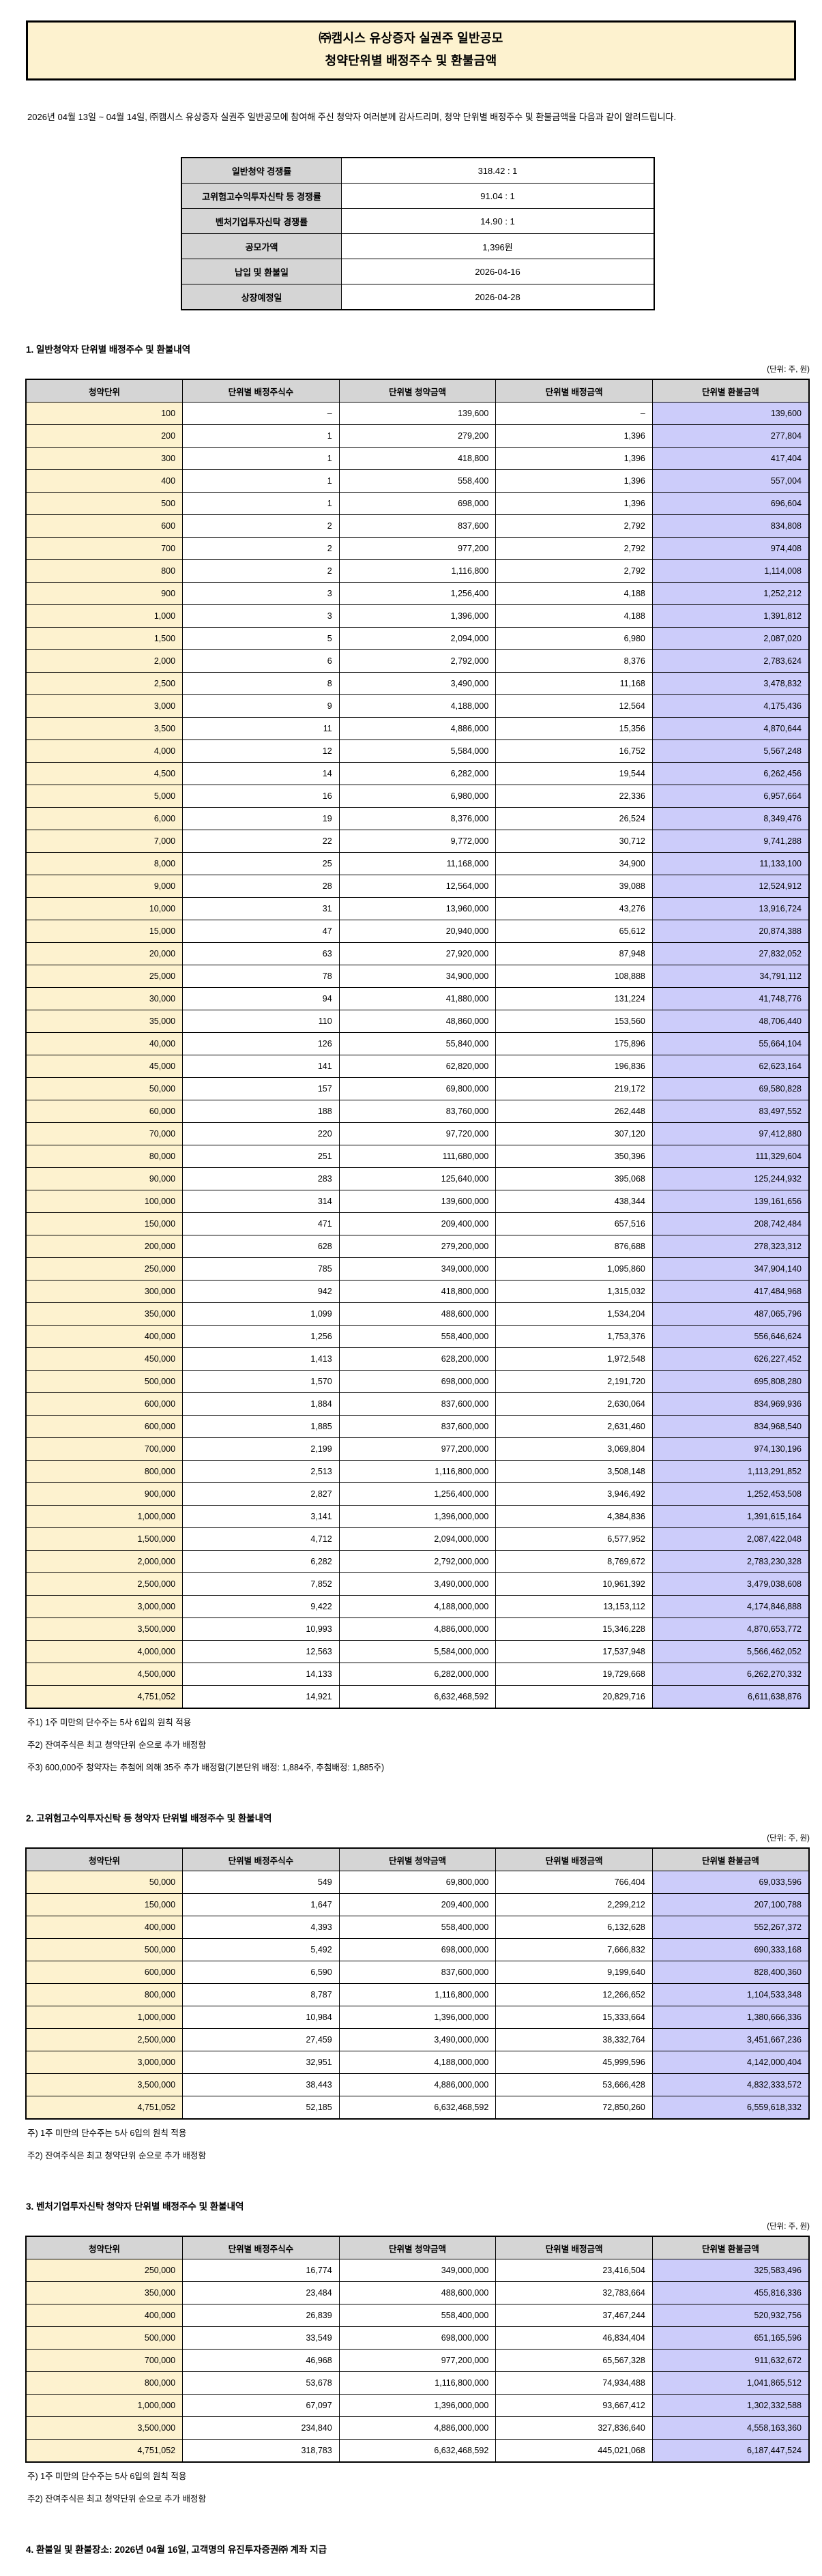  I want to click on refund-amount-cell: 83,497,552, so click(730, 1111).